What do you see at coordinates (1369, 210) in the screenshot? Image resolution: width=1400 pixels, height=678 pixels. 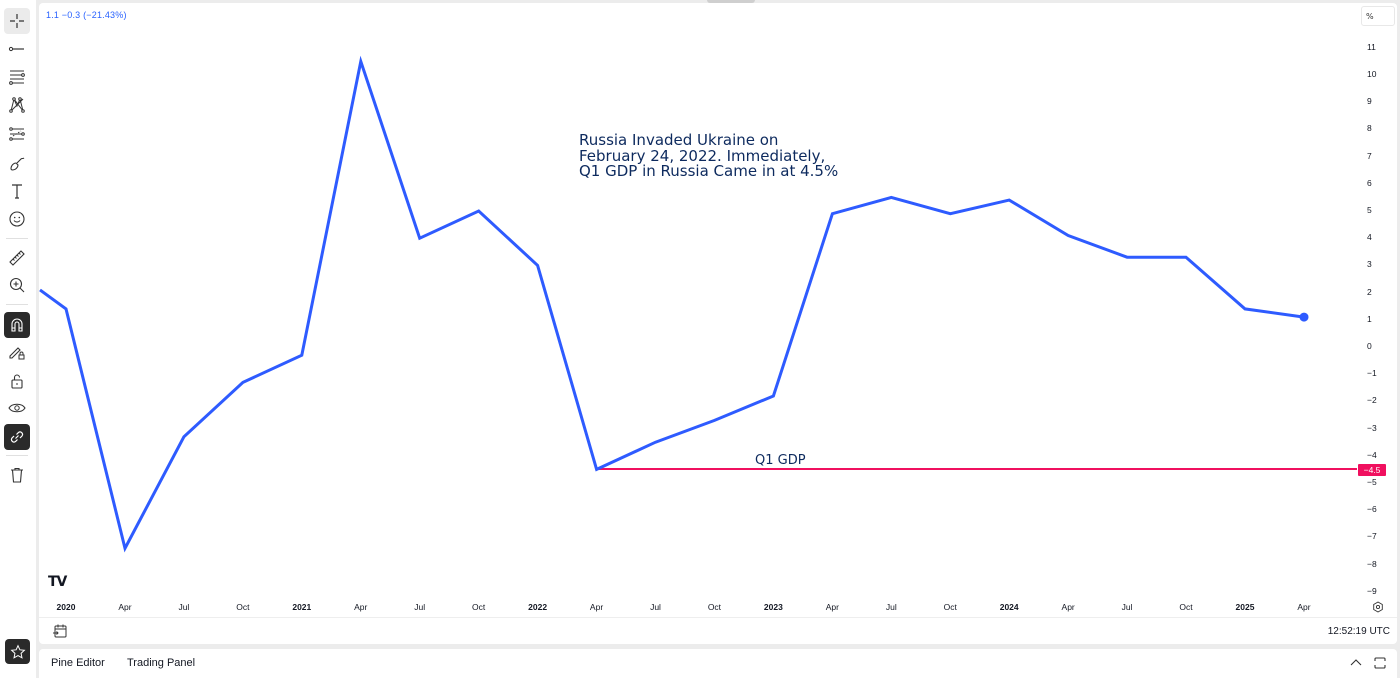 I see `y-tick-label: 5` at bounding box center [1369, 210].